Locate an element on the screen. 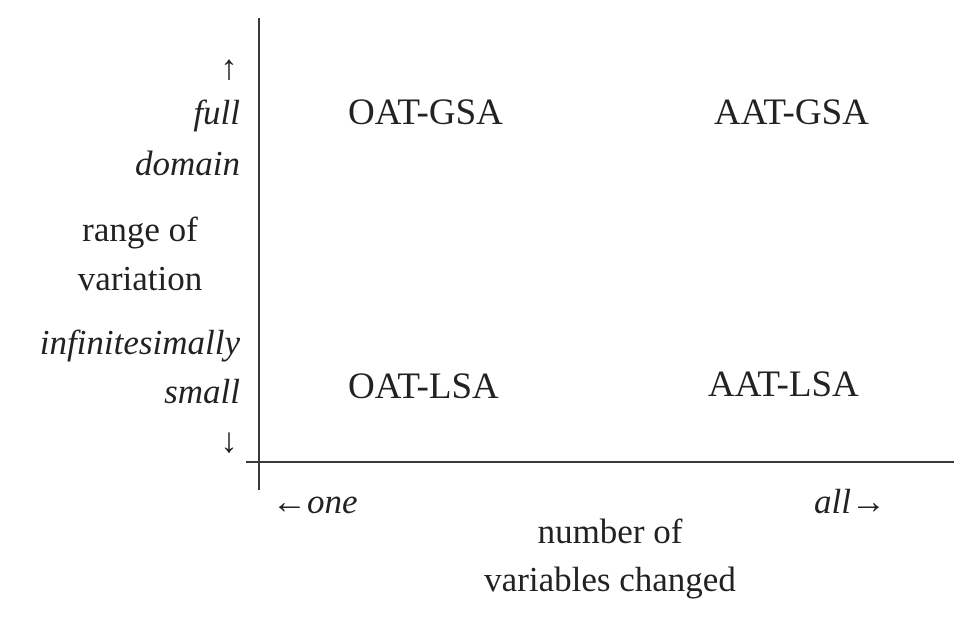 The height and width of the screenshot is (617, 961). quadrant-top-right-label: AAT-GSA is located at coordinates (791, 112).